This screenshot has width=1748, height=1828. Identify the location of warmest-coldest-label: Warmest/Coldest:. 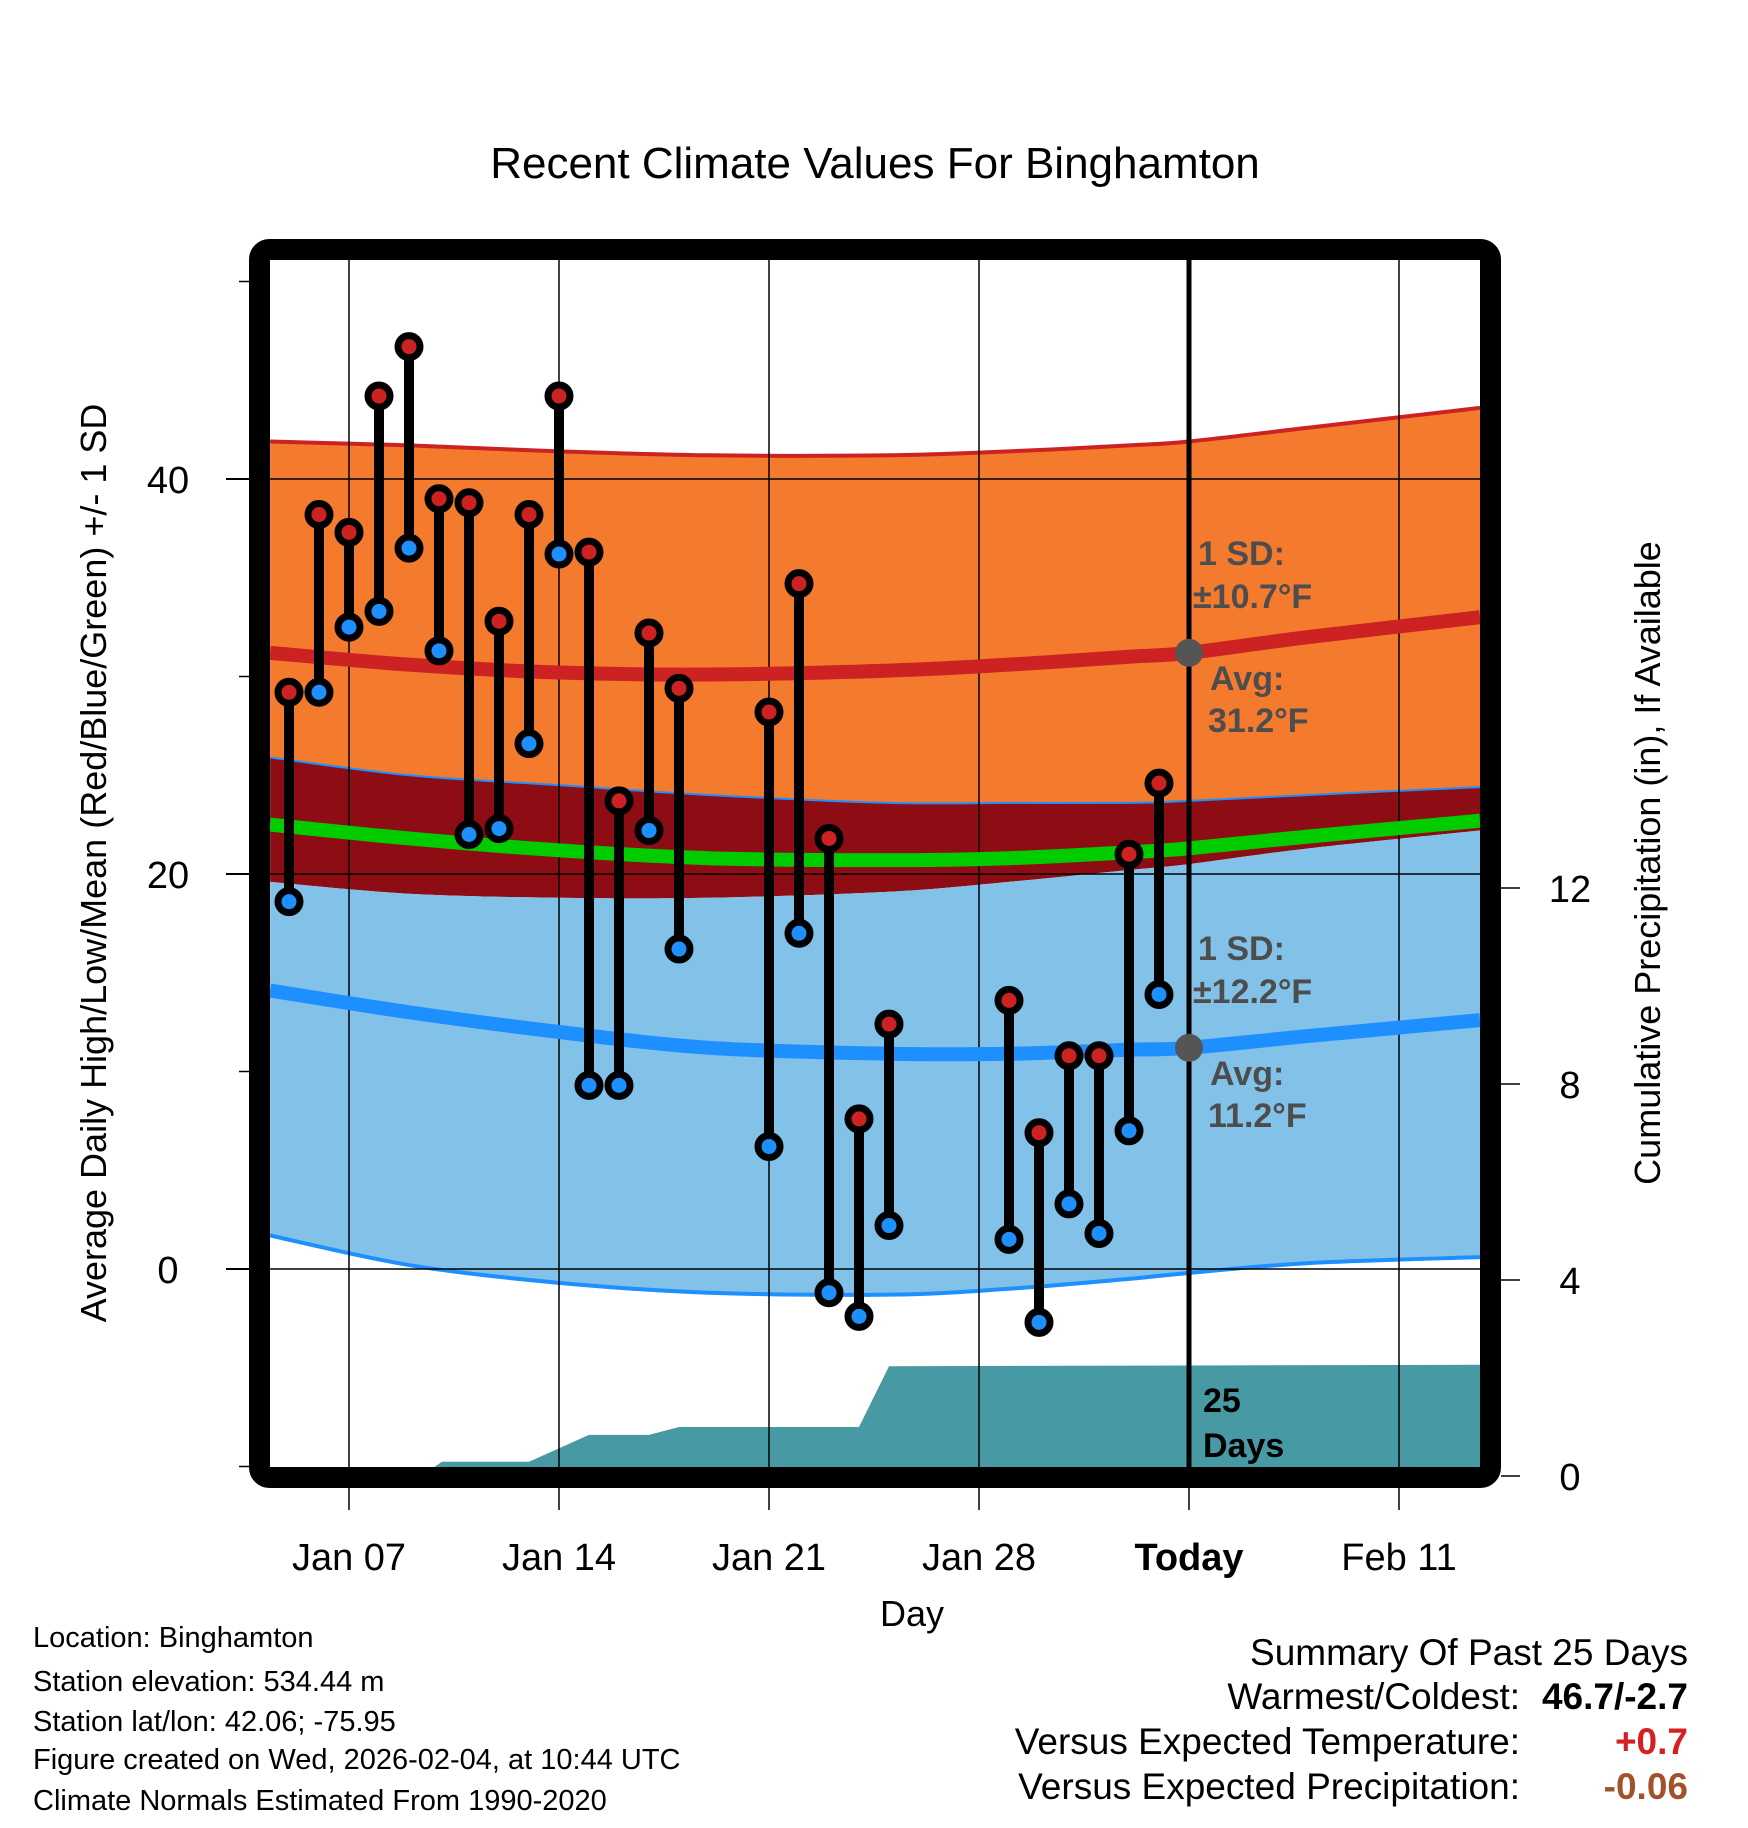
(1373, 1696).